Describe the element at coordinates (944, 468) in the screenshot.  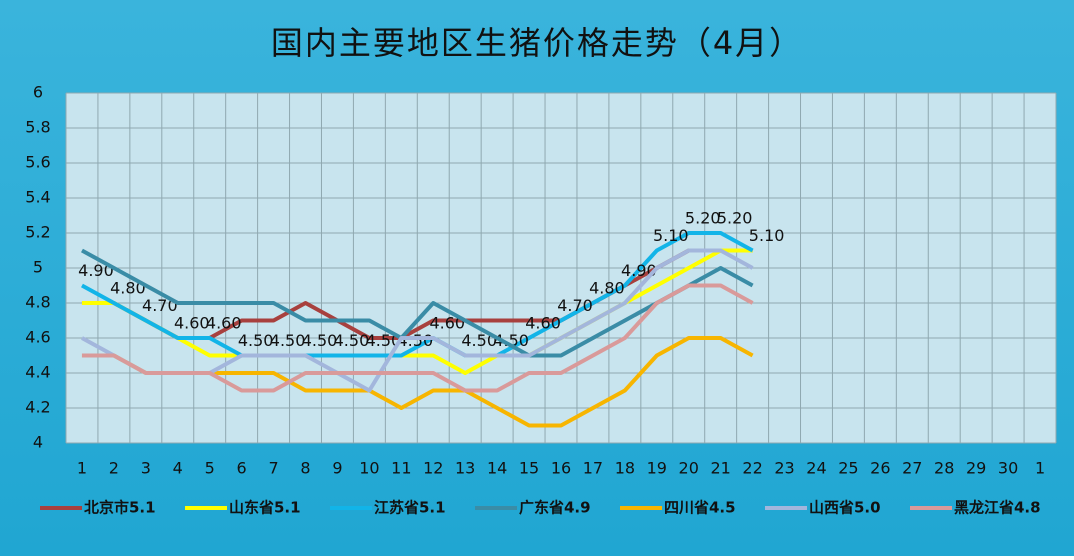
I see `x-tick-label: 28` at that location.